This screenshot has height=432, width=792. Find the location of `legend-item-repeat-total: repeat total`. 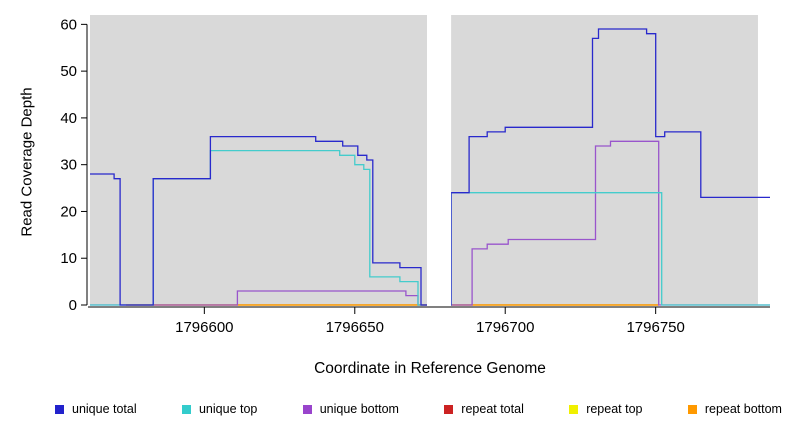

legend-item-repeat-total: repeat total is located at coordinates (484, 409).